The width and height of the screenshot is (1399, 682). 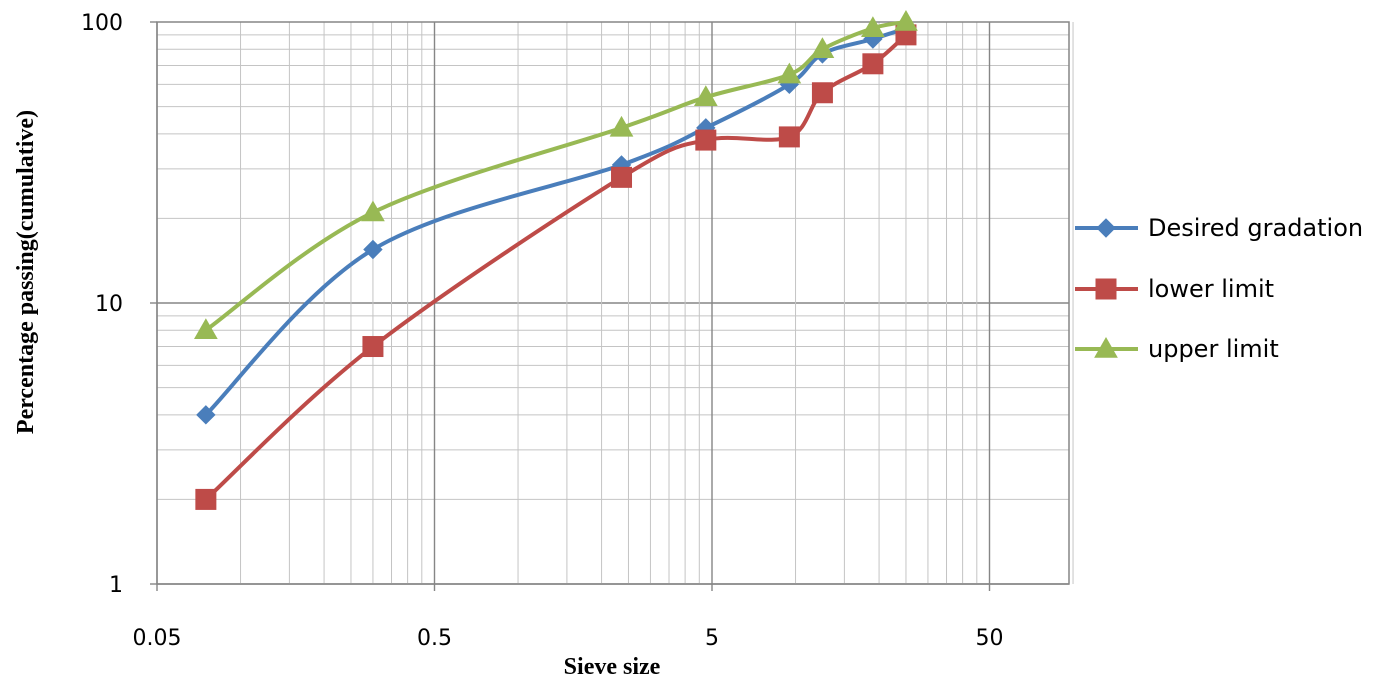 I want to click on x-axis-title: Sieve size, so click(x=612, y=667).